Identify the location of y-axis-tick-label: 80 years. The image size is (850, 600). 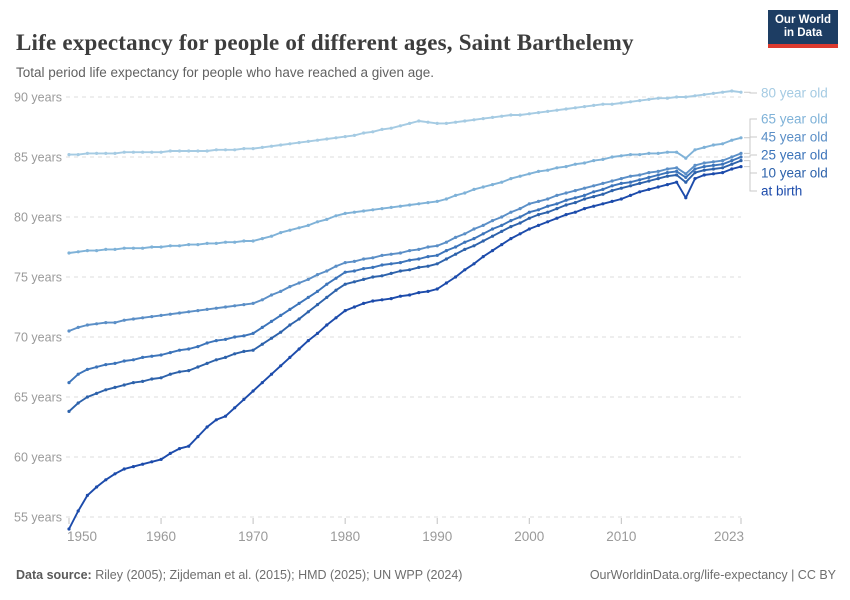
(38, 218).